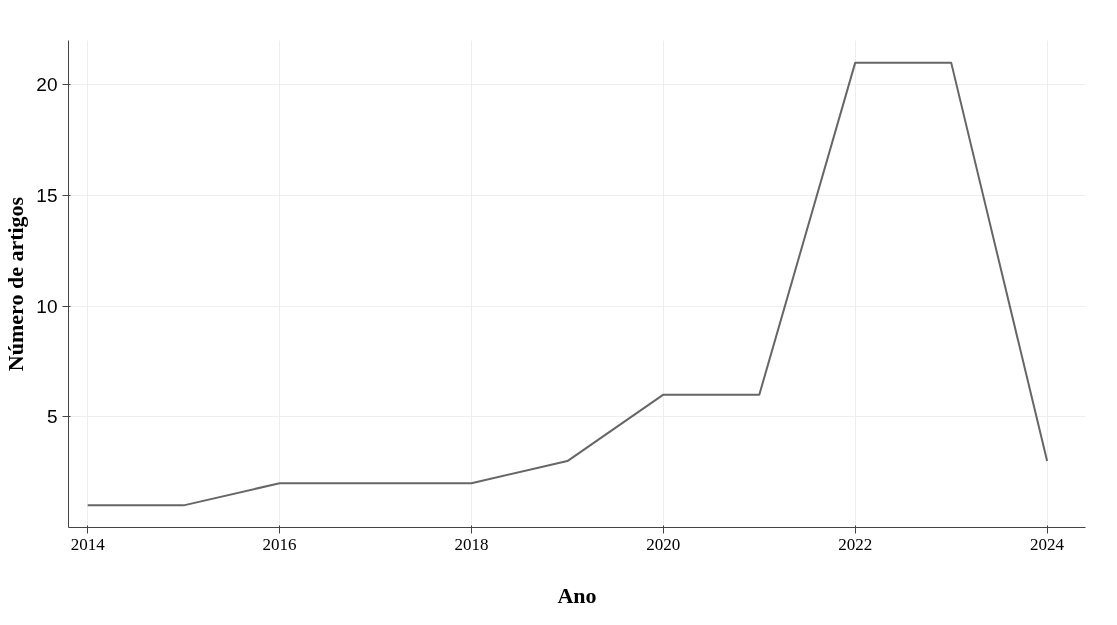  I want to click on x-tick-label: 2024, so click(1047, 544).